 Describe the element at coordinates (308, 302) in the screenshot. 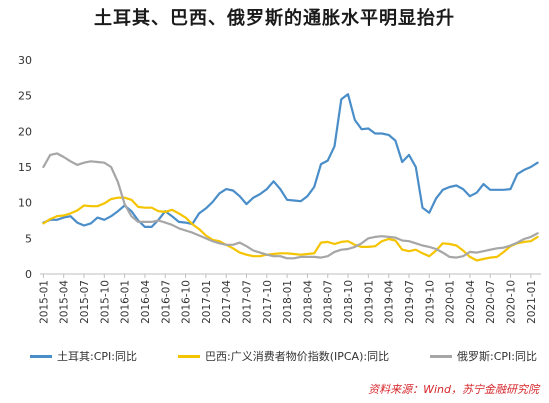

I see `x-tick-label: 2018-04` at that location.